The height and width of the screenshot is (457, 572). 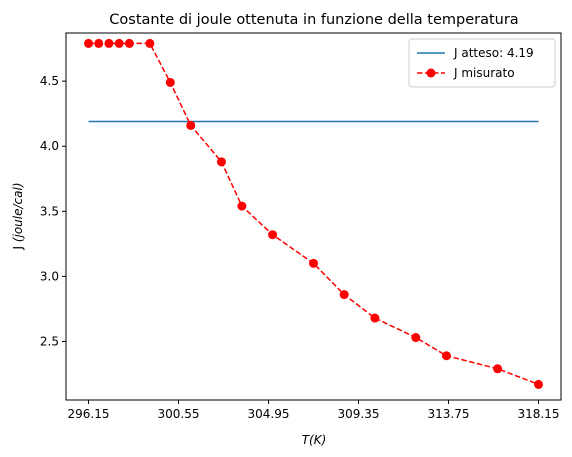 What do you see at coordinates (89, 414) in the screenshot?
I see `x-tick-label: 296.15` at bounding box center [89, 414].